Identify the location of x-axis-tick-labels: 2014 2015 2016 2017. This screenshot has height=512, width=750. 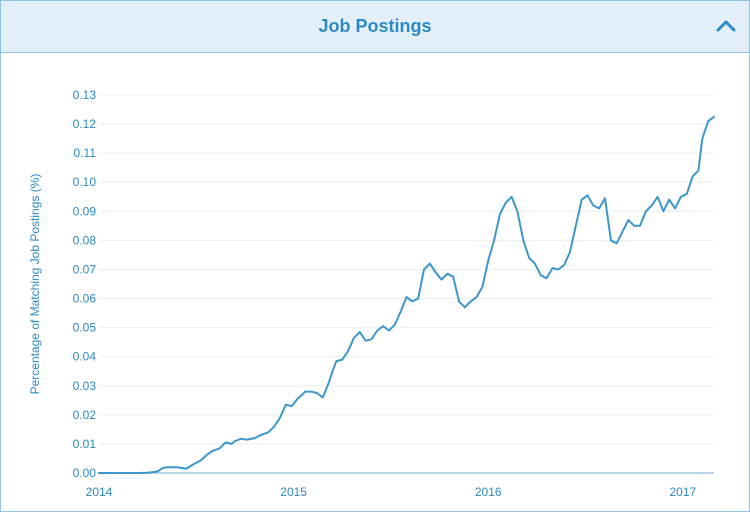
(391, 492).